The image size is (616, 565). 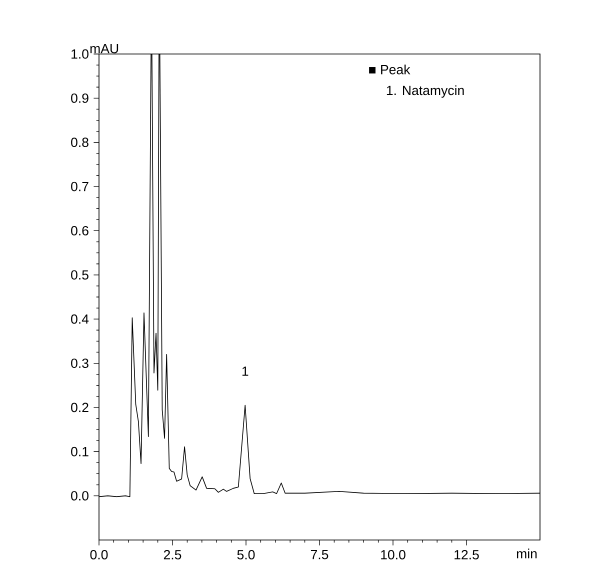 I want to click on x-tick-label: 12.5, so click(x=466, y=555).